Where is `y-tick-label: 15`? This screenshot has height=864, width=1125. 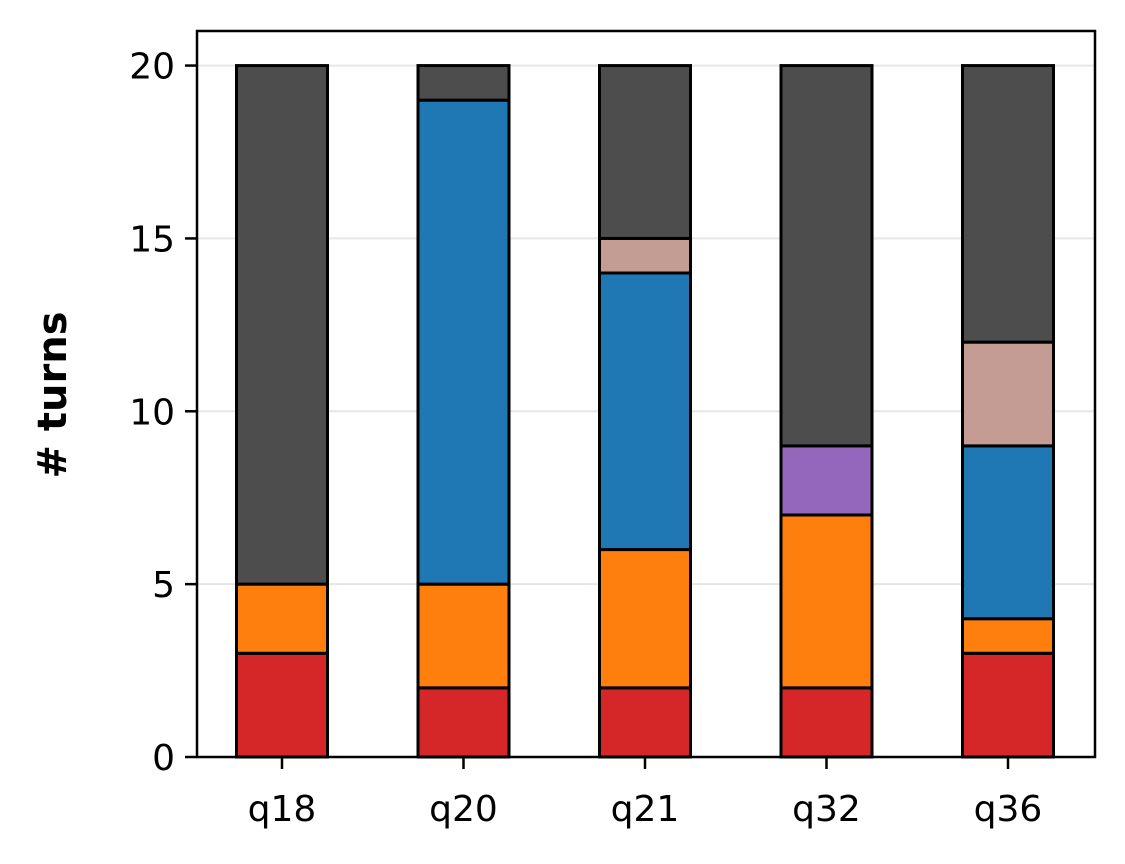
y-tick-label: 15 is located at coordinates (152, 239).